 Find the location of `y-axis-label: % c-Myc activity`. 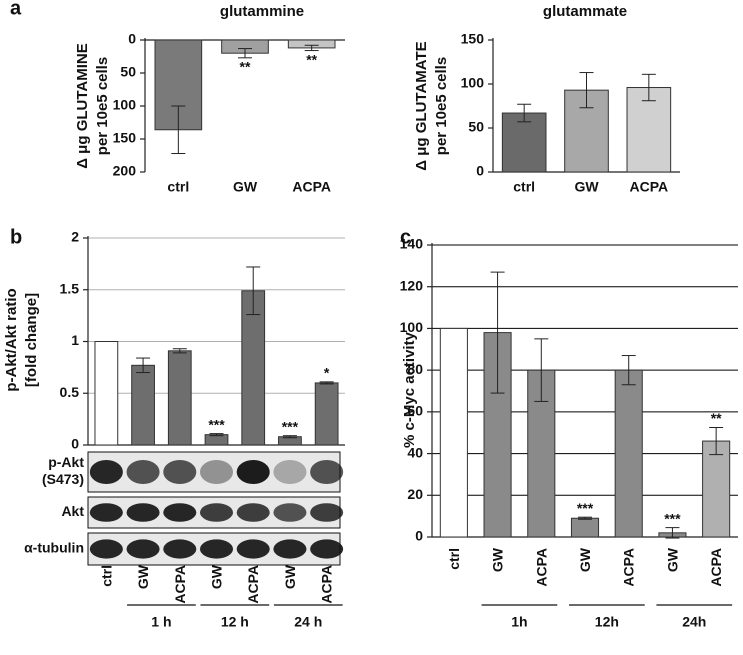

y-axis-label: % c-Myc activity is located at coordinates (409, 389).